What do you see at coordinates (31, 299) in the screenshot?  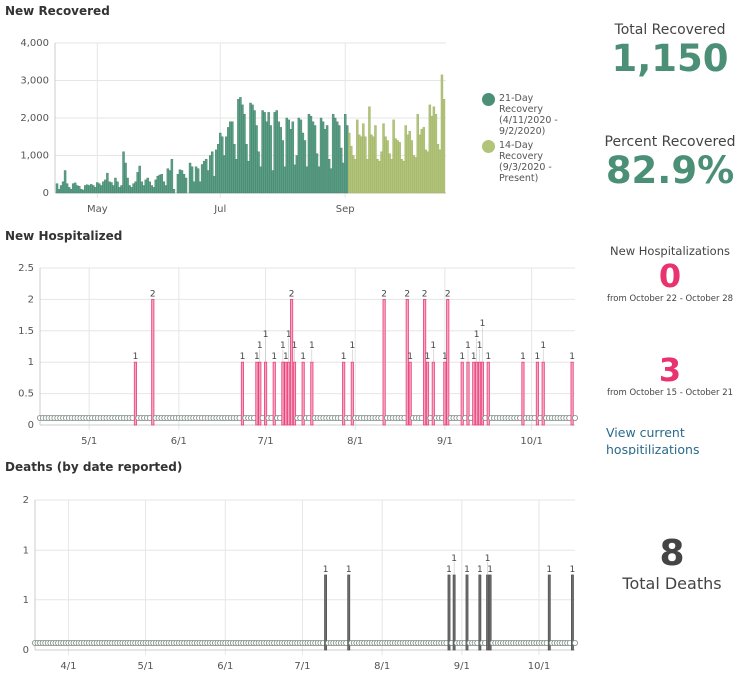 I see `y-tick-label: 2` at bounding box center [31, 299].